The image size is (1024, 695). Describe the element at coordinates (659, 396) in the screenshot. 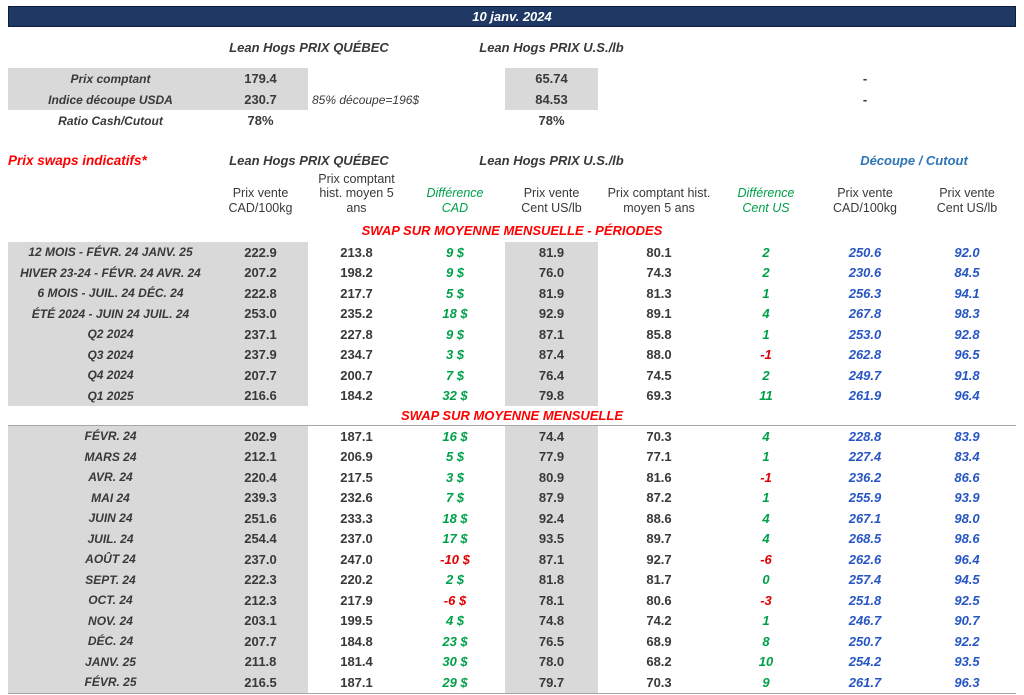

I see `us-hist-cell: 69.3` at that location.